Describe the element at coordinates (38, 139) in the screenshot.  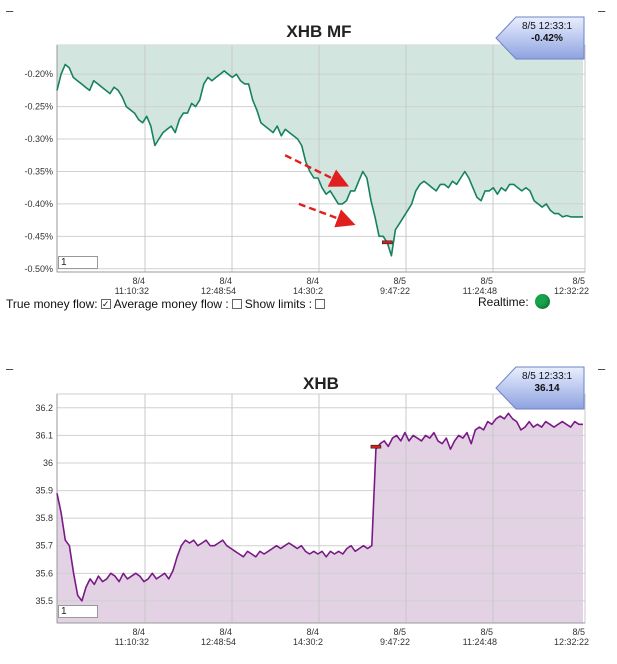
I see `y-tick-label: -0.30%` at that location.